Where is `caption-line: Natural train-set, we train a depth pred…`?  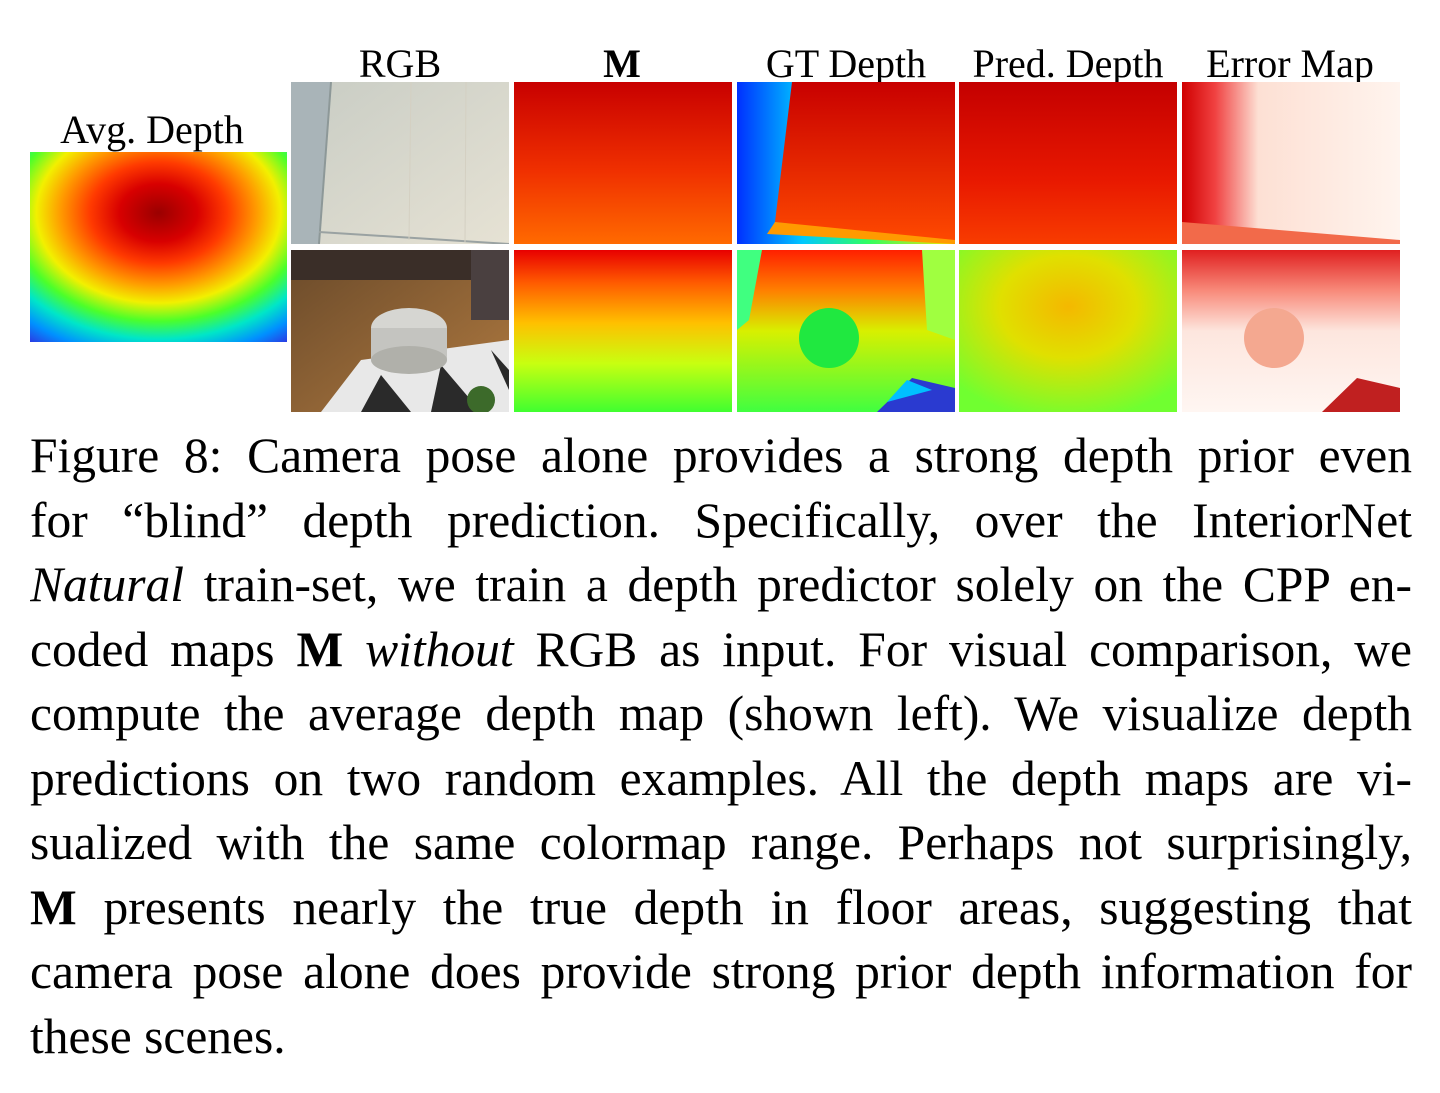
caption-line: Natural train-set, we train a depth pred… is located at coordinates (721, 585).